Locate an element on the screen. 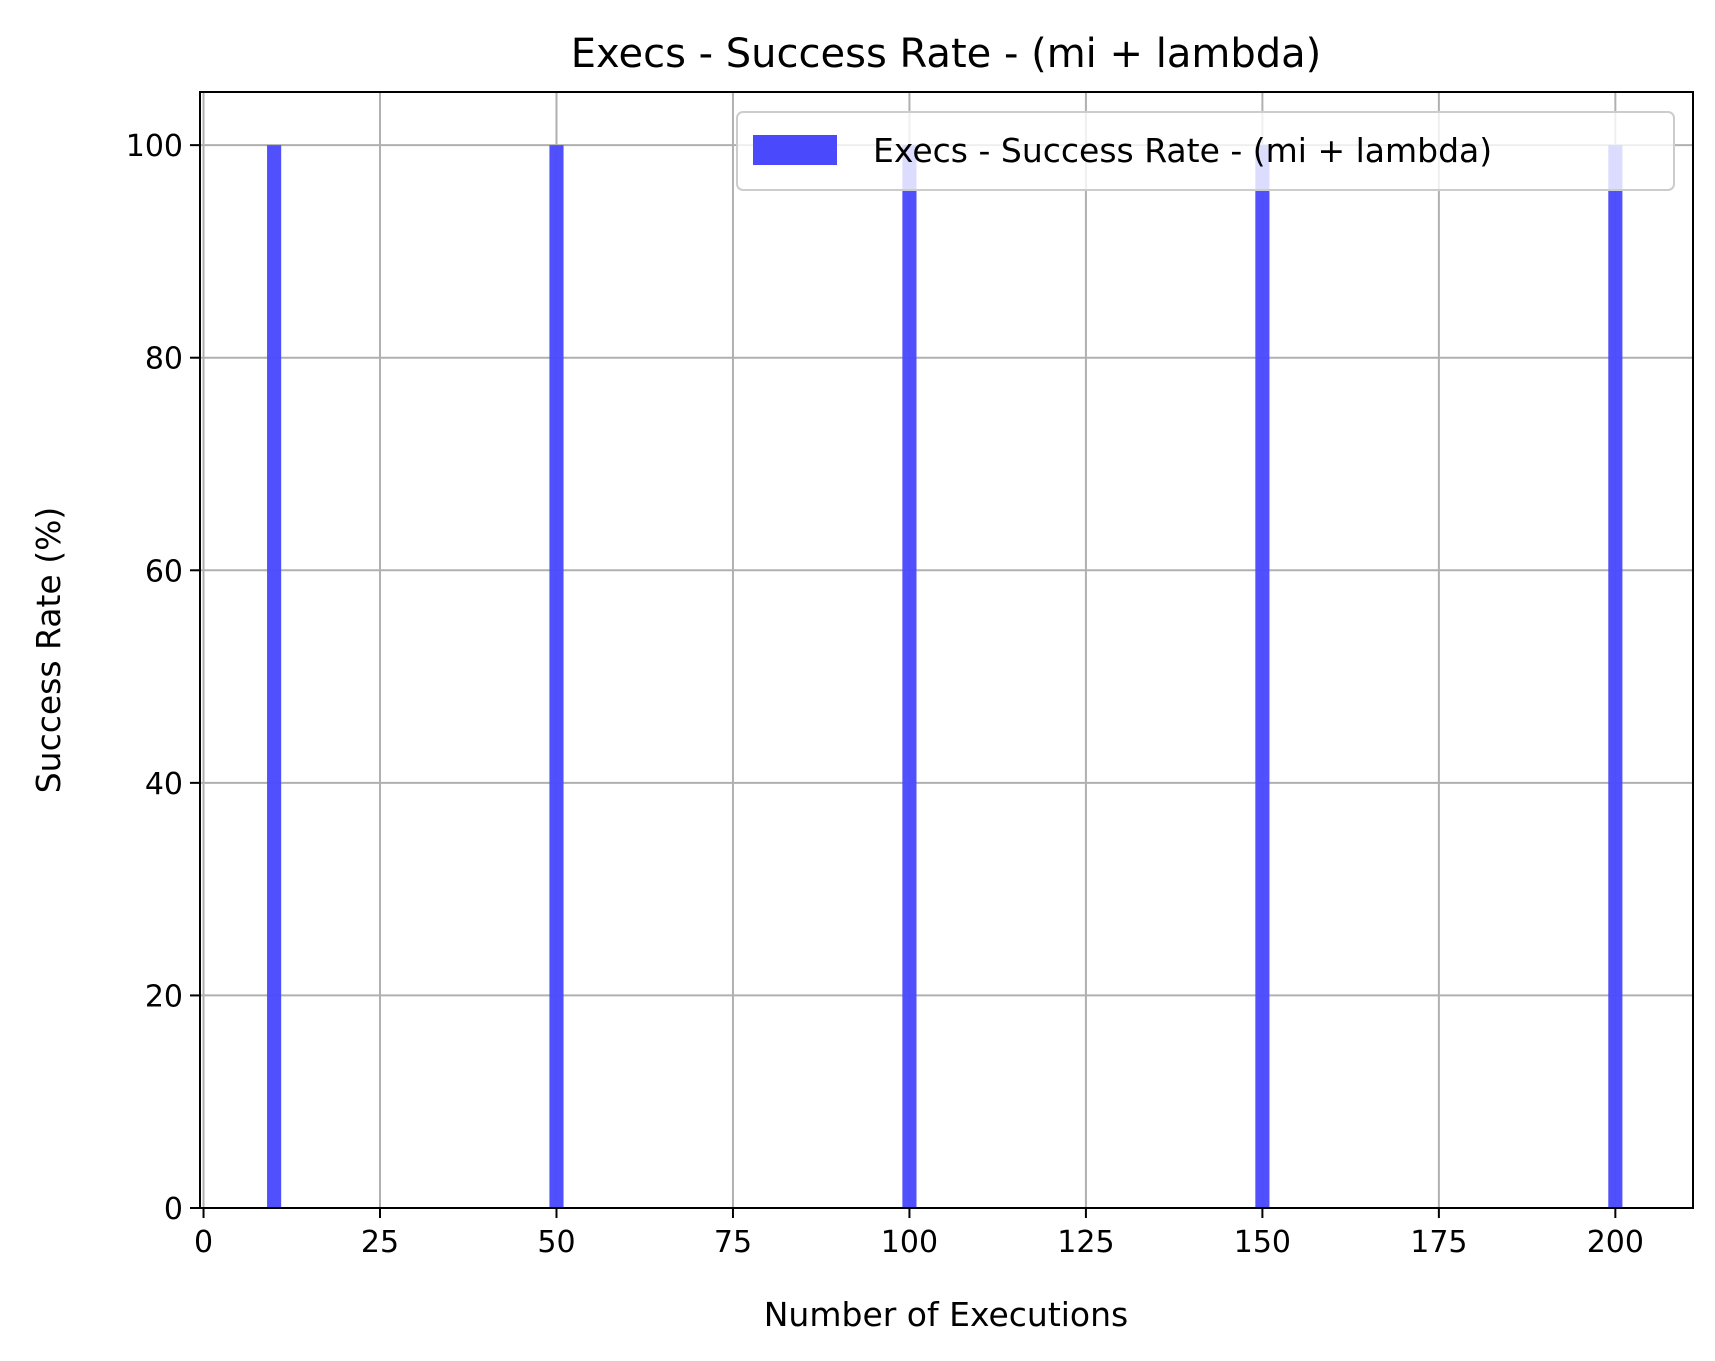 This screenshot has width=1715, height=1361. legend-box is located at coordinates (1205, 151).